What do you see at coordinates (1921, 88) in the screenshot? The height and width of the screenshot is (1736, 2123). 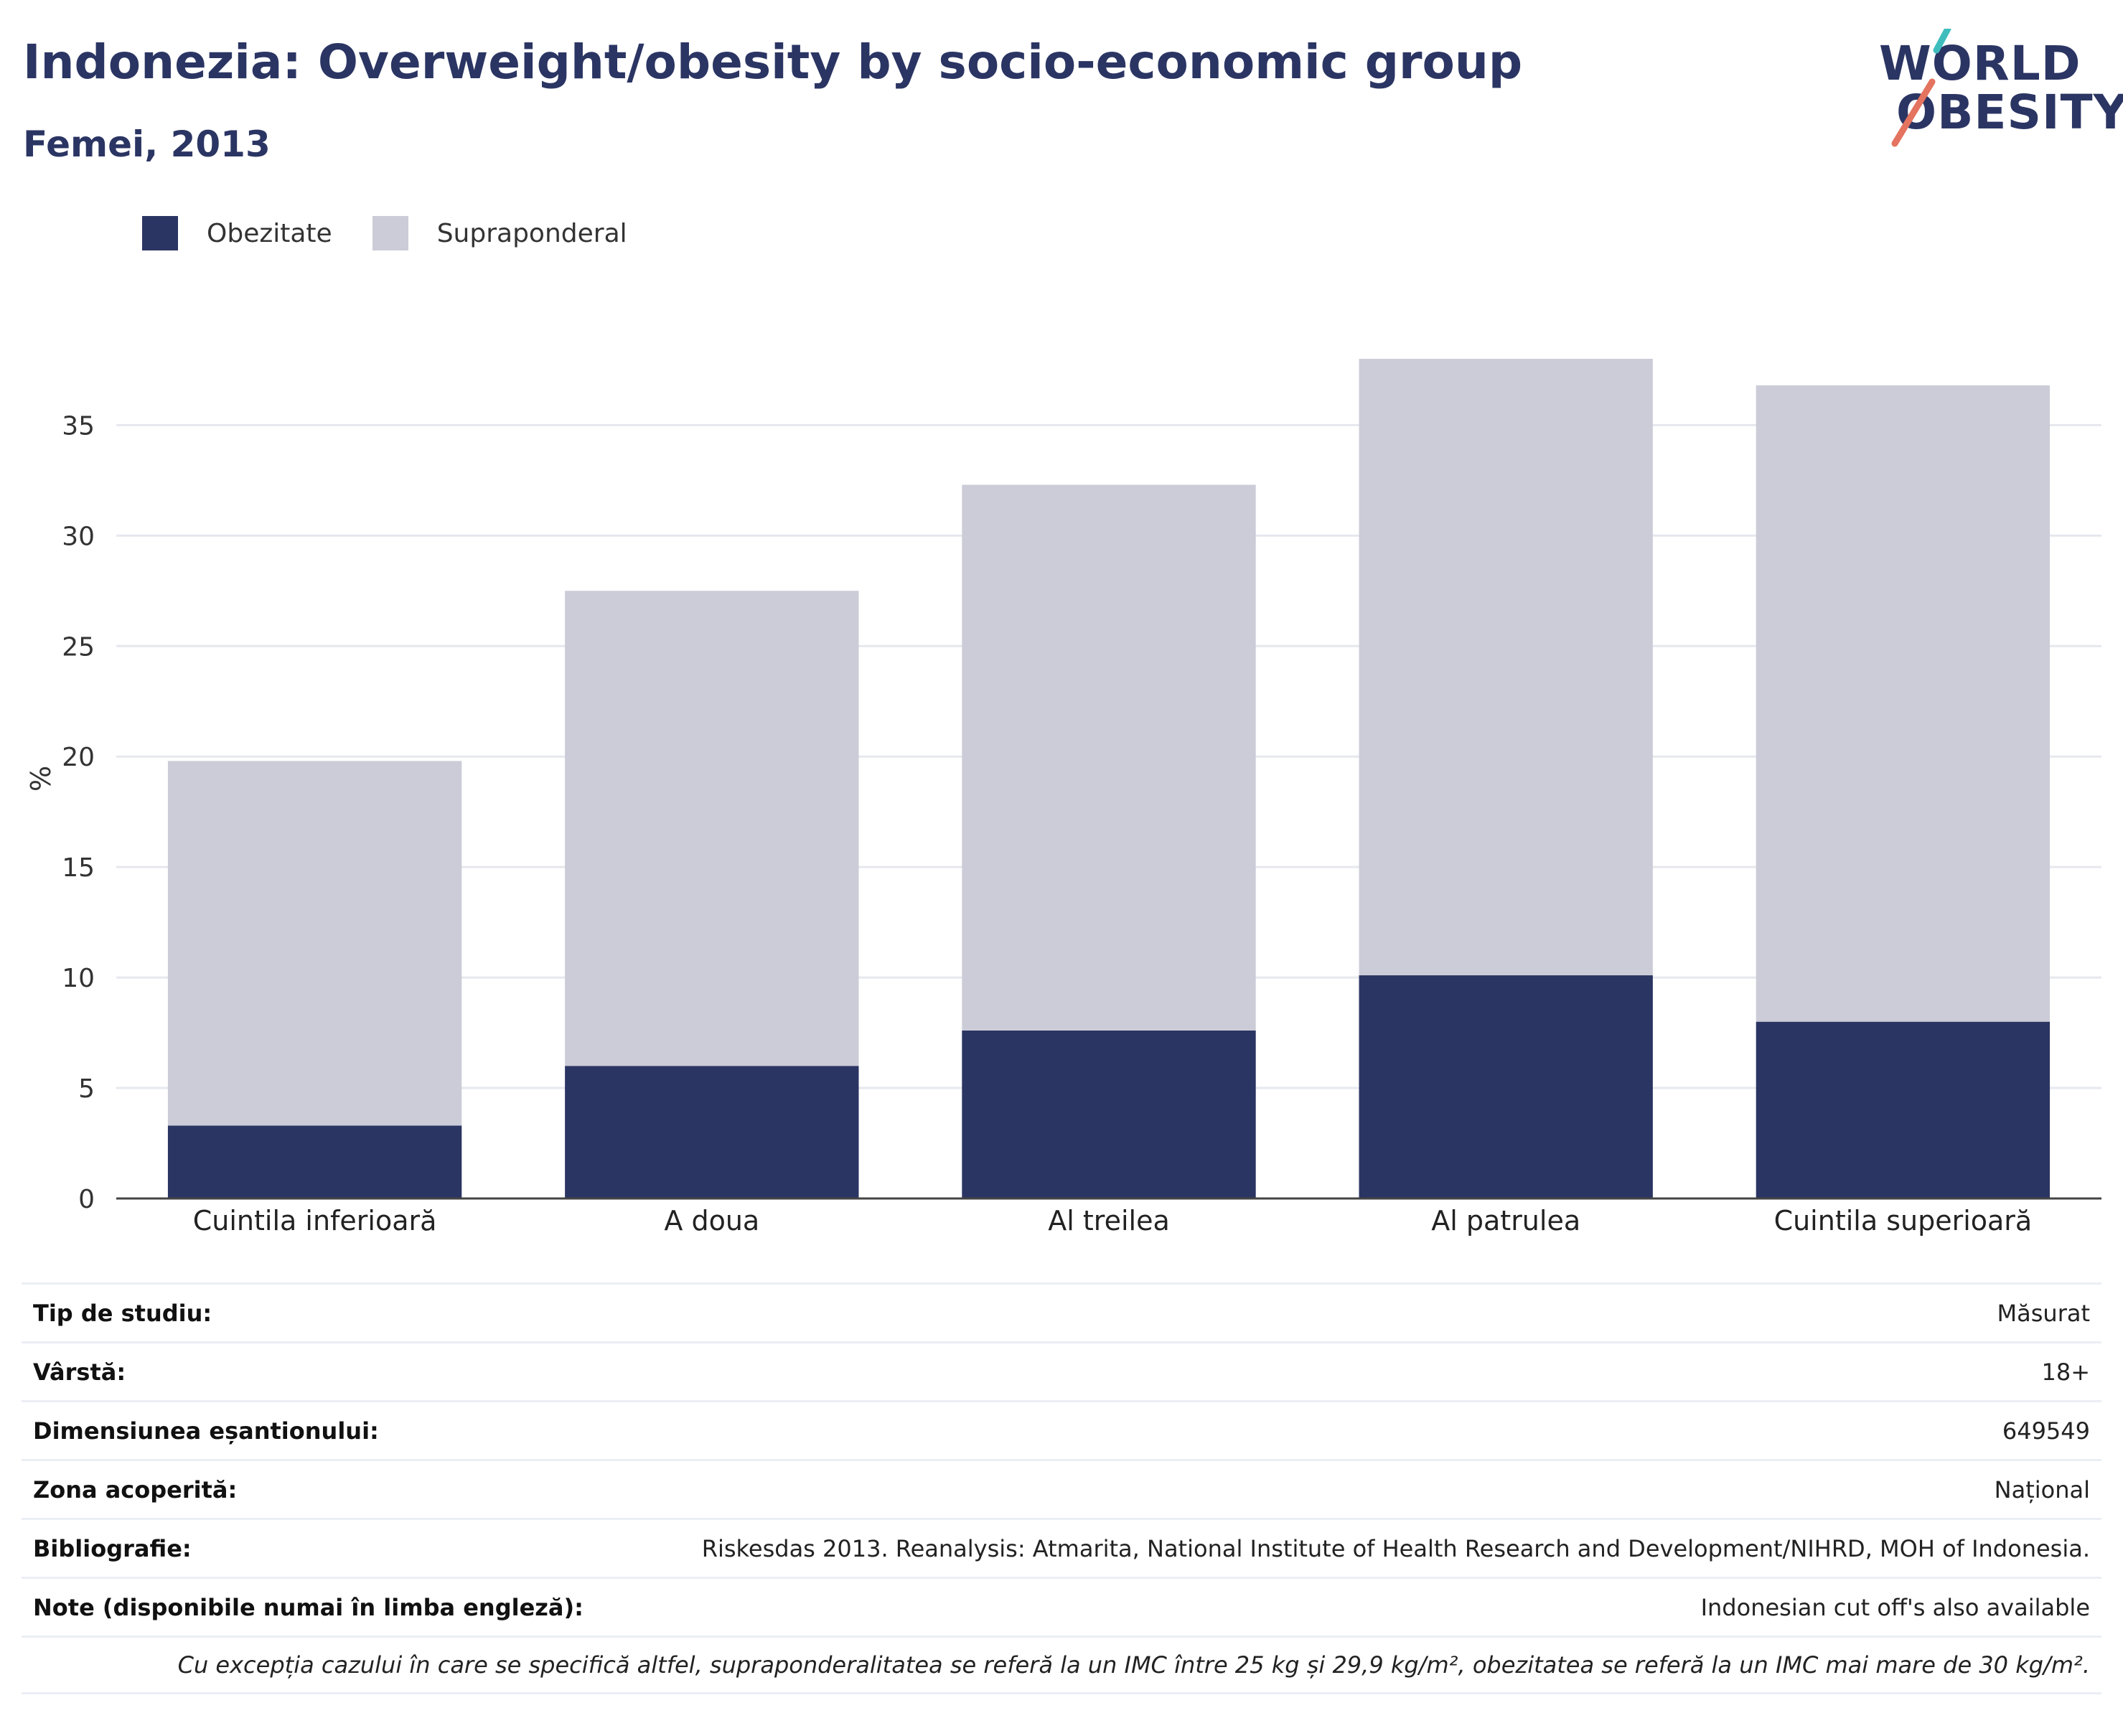 I see `logo-slash-icon` at bounding box center [1921, 88].